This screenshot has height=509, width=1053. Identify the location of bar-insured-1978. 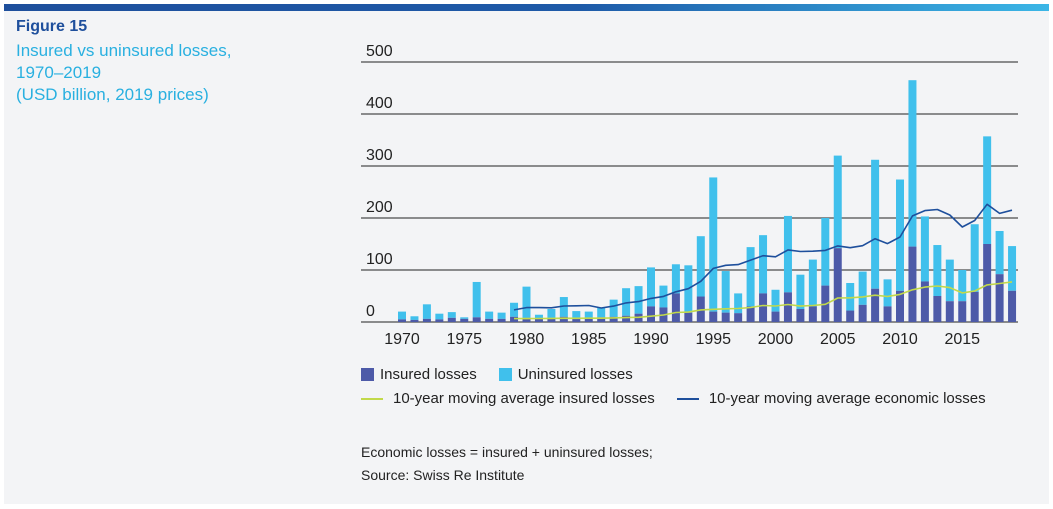
(501, 320).